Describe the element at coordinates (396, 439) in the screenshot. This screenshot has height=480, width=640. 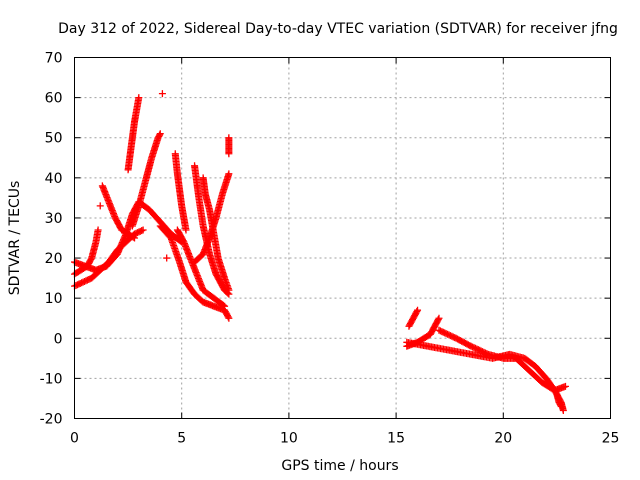
I see `x-tick-label: 15` at that location.